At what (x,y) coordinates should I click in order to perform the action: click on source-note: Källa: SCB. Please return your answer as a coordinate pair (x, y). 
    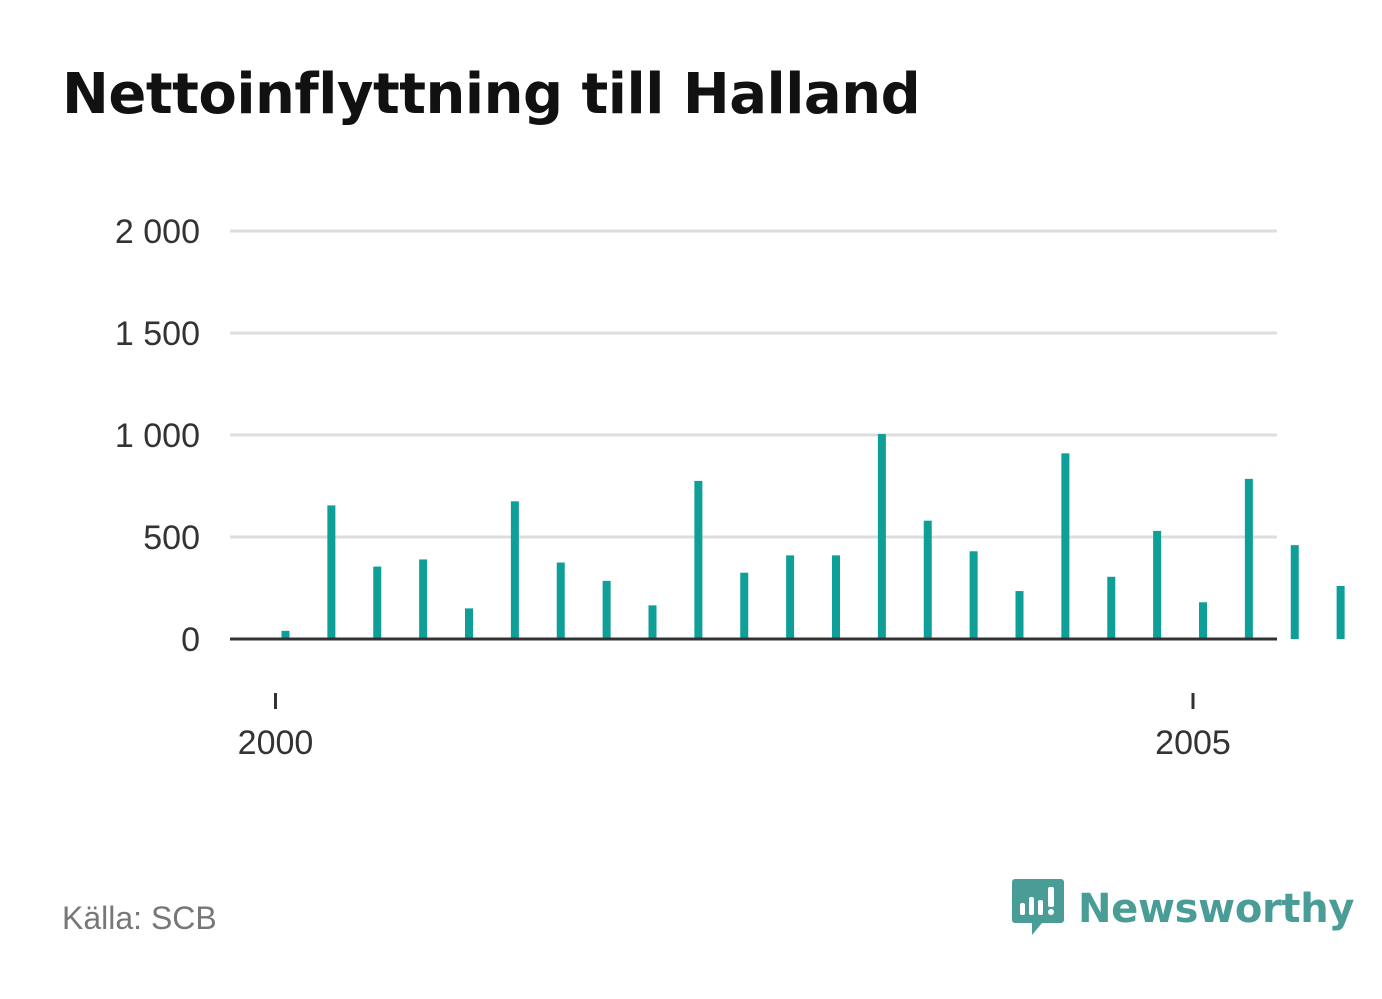
    Looking at the image, I should click on (139, 918).